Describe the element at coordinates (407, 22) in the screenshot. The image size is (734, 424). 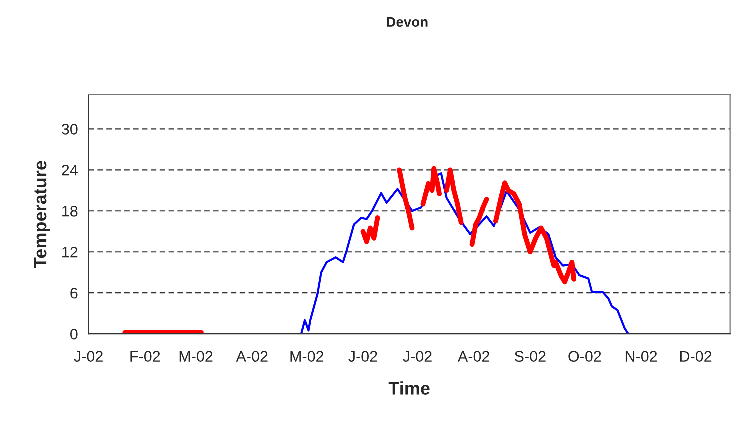
I see `chart-title: Devon` at that location.